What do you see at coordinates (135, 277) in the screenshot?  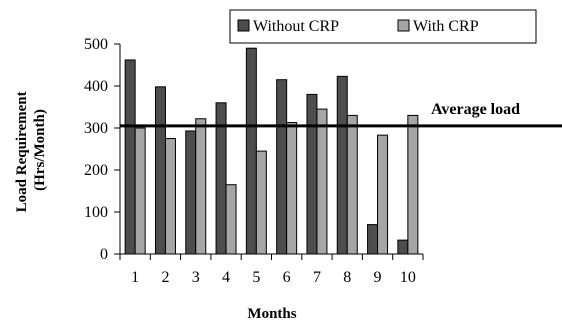 I see `x-tick-label: 1` at bounding box center [135, 277].